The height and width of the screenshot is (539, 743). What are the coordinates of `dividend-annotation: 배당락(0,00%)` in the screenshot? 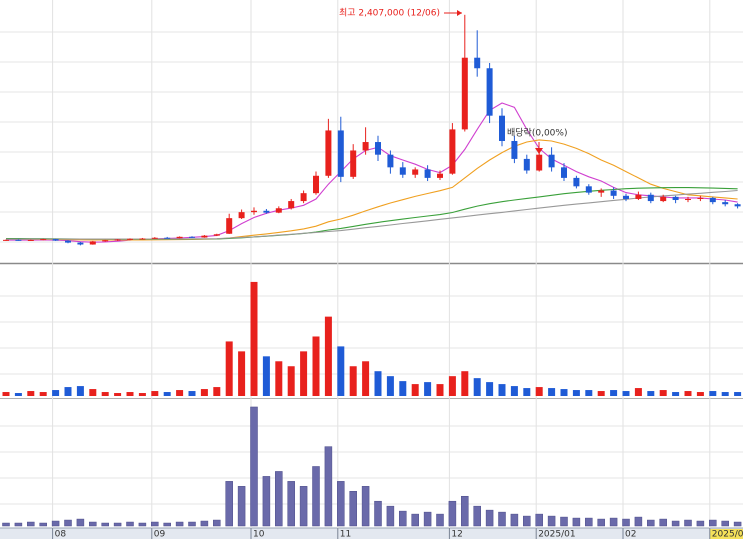 It's located at (537, 133).